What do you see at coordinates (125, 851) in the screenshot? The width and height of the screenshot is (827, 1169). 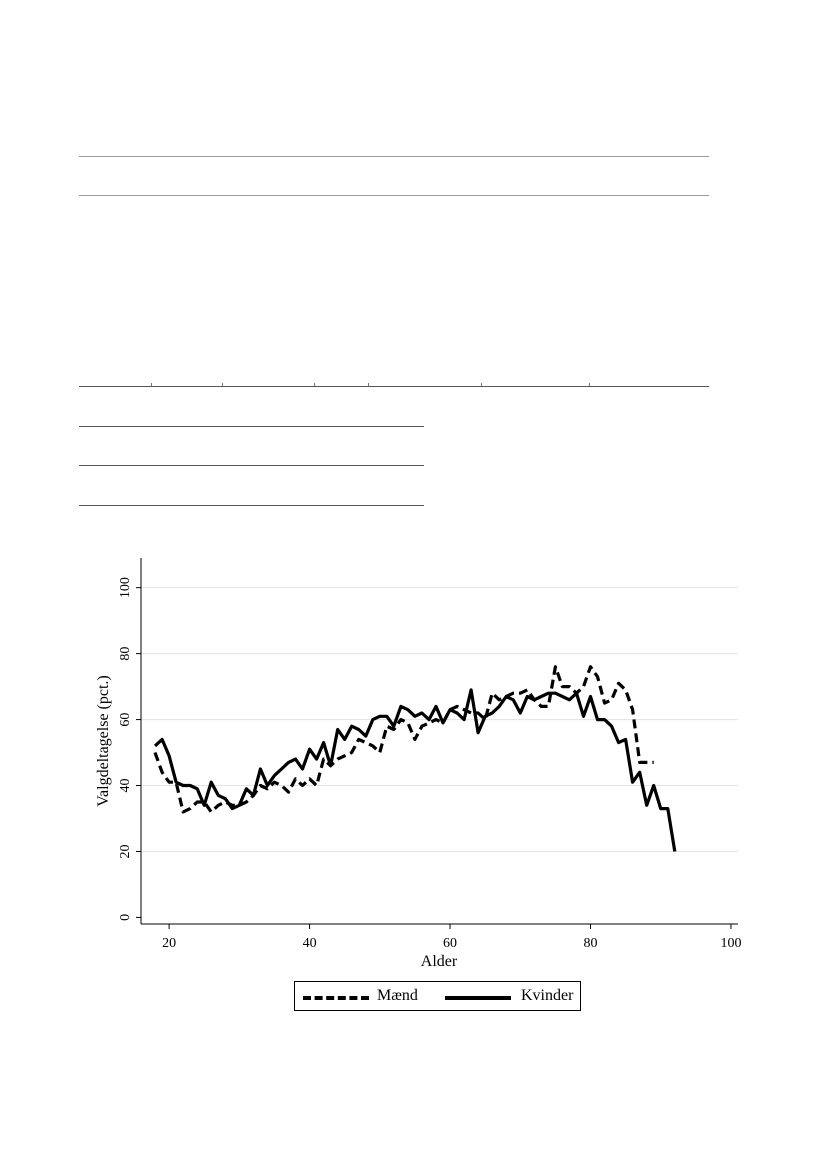 I see `y-tick-label: 20` at bounding box center [125, 851].